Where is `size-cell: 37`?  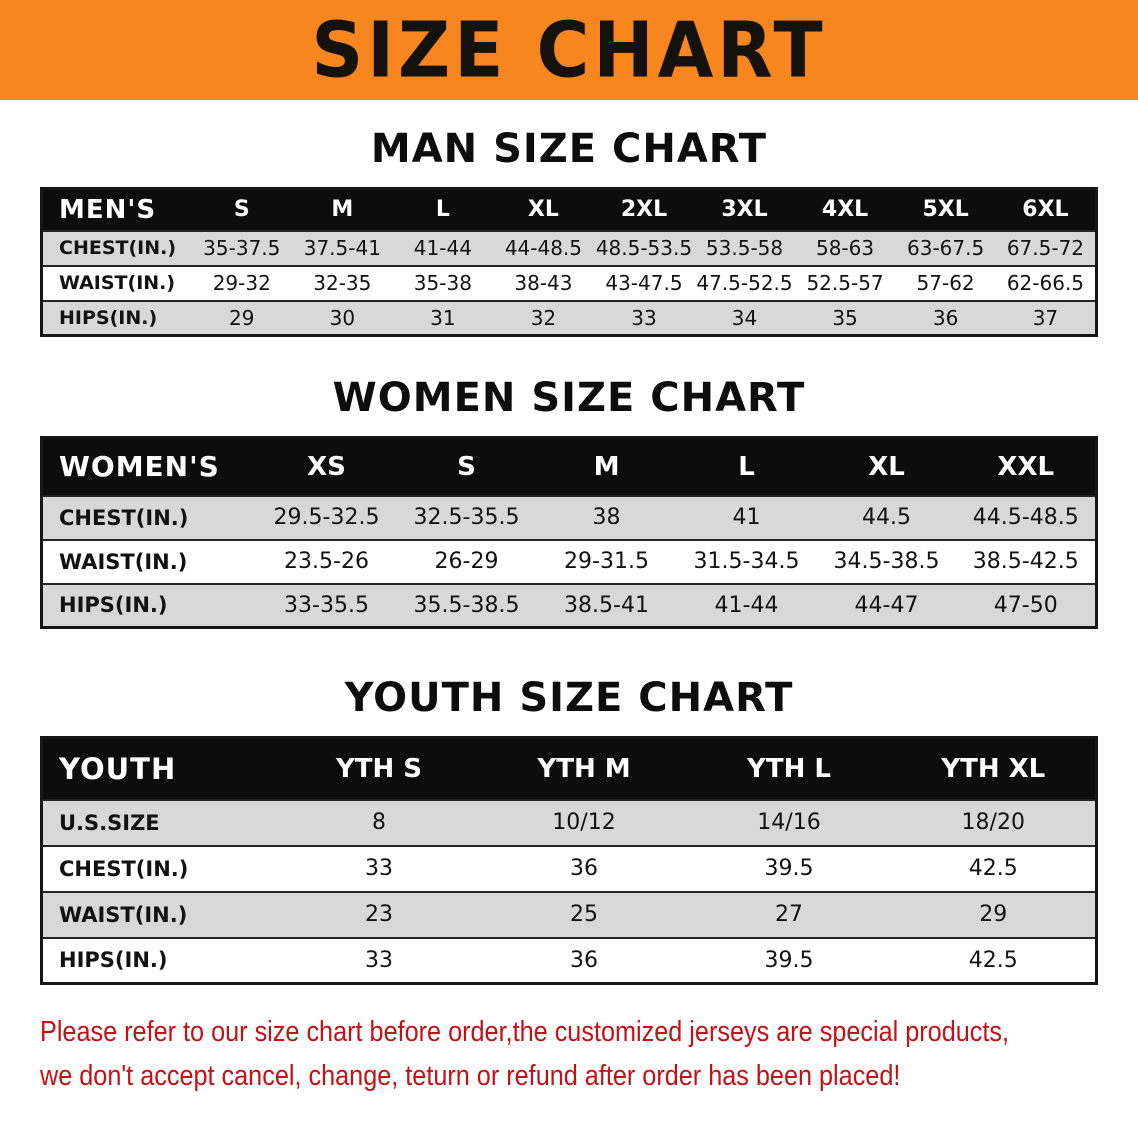
size-cell: 37 is located at coordinates (1046, 317).